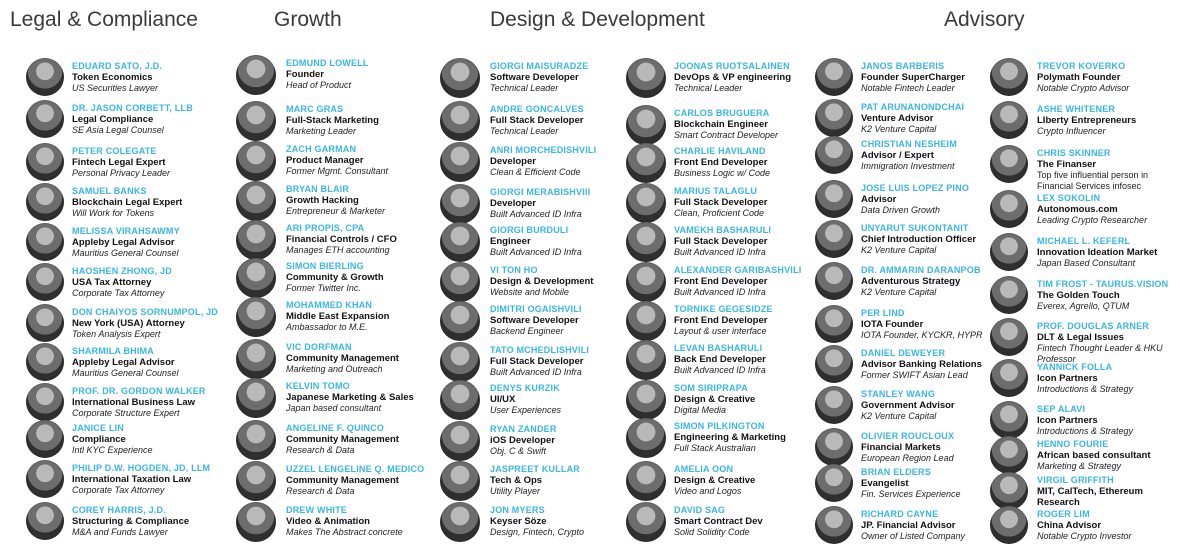  I want to click on section-title-advisory: Advisory, so click(984, 19).